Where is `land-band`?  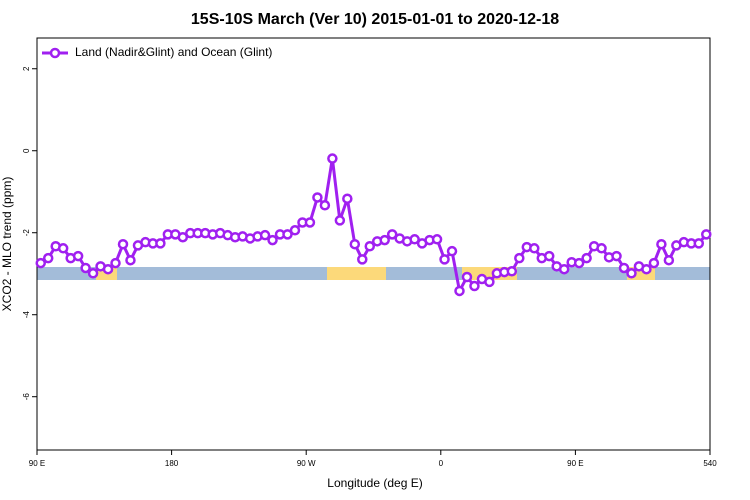 land-band is located at coordinates (356, 273).